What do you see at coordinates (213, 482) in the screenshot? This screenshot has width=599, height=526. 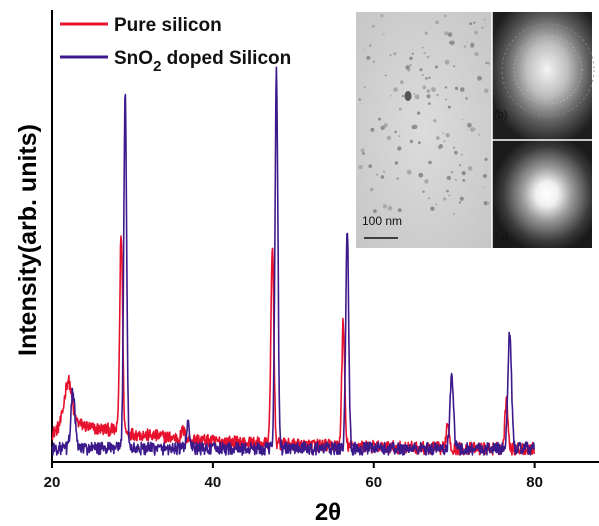 I see `x-tick-label: 40` at bounding box center [213, 482].